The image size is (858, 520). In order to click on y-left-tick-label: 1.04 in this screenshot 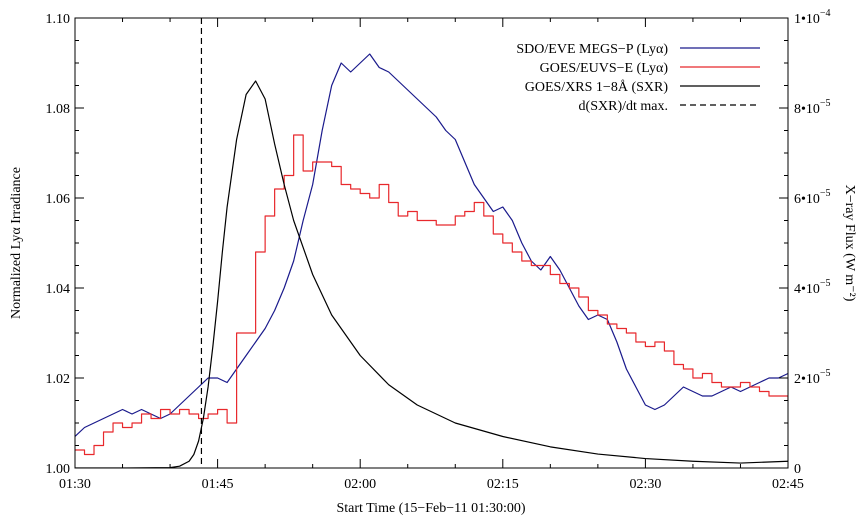, I will do `click(58, 289)`.